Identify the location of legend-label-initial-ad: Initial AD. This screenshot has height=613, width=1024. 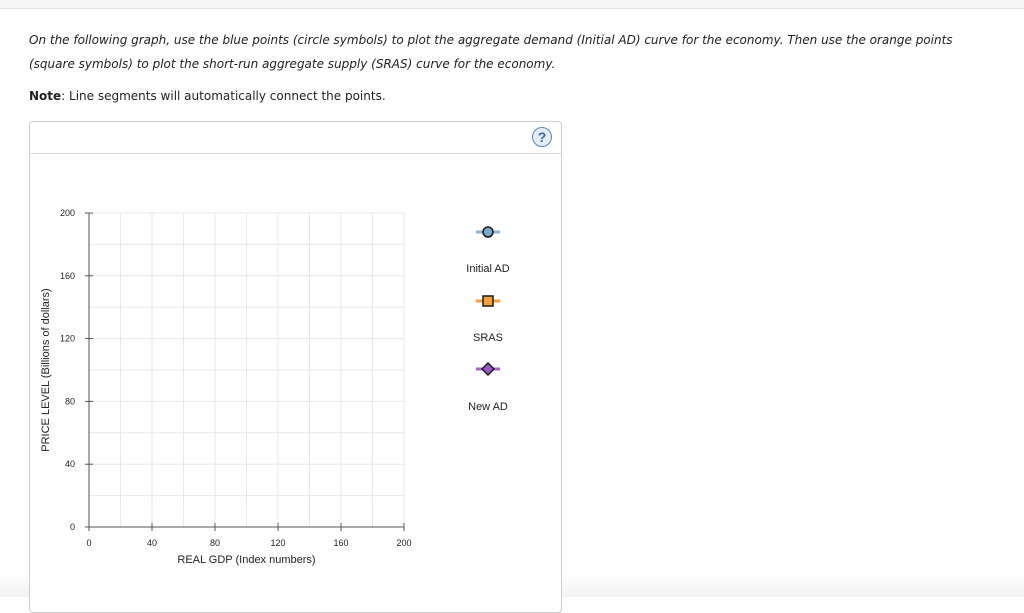
(487, 269).